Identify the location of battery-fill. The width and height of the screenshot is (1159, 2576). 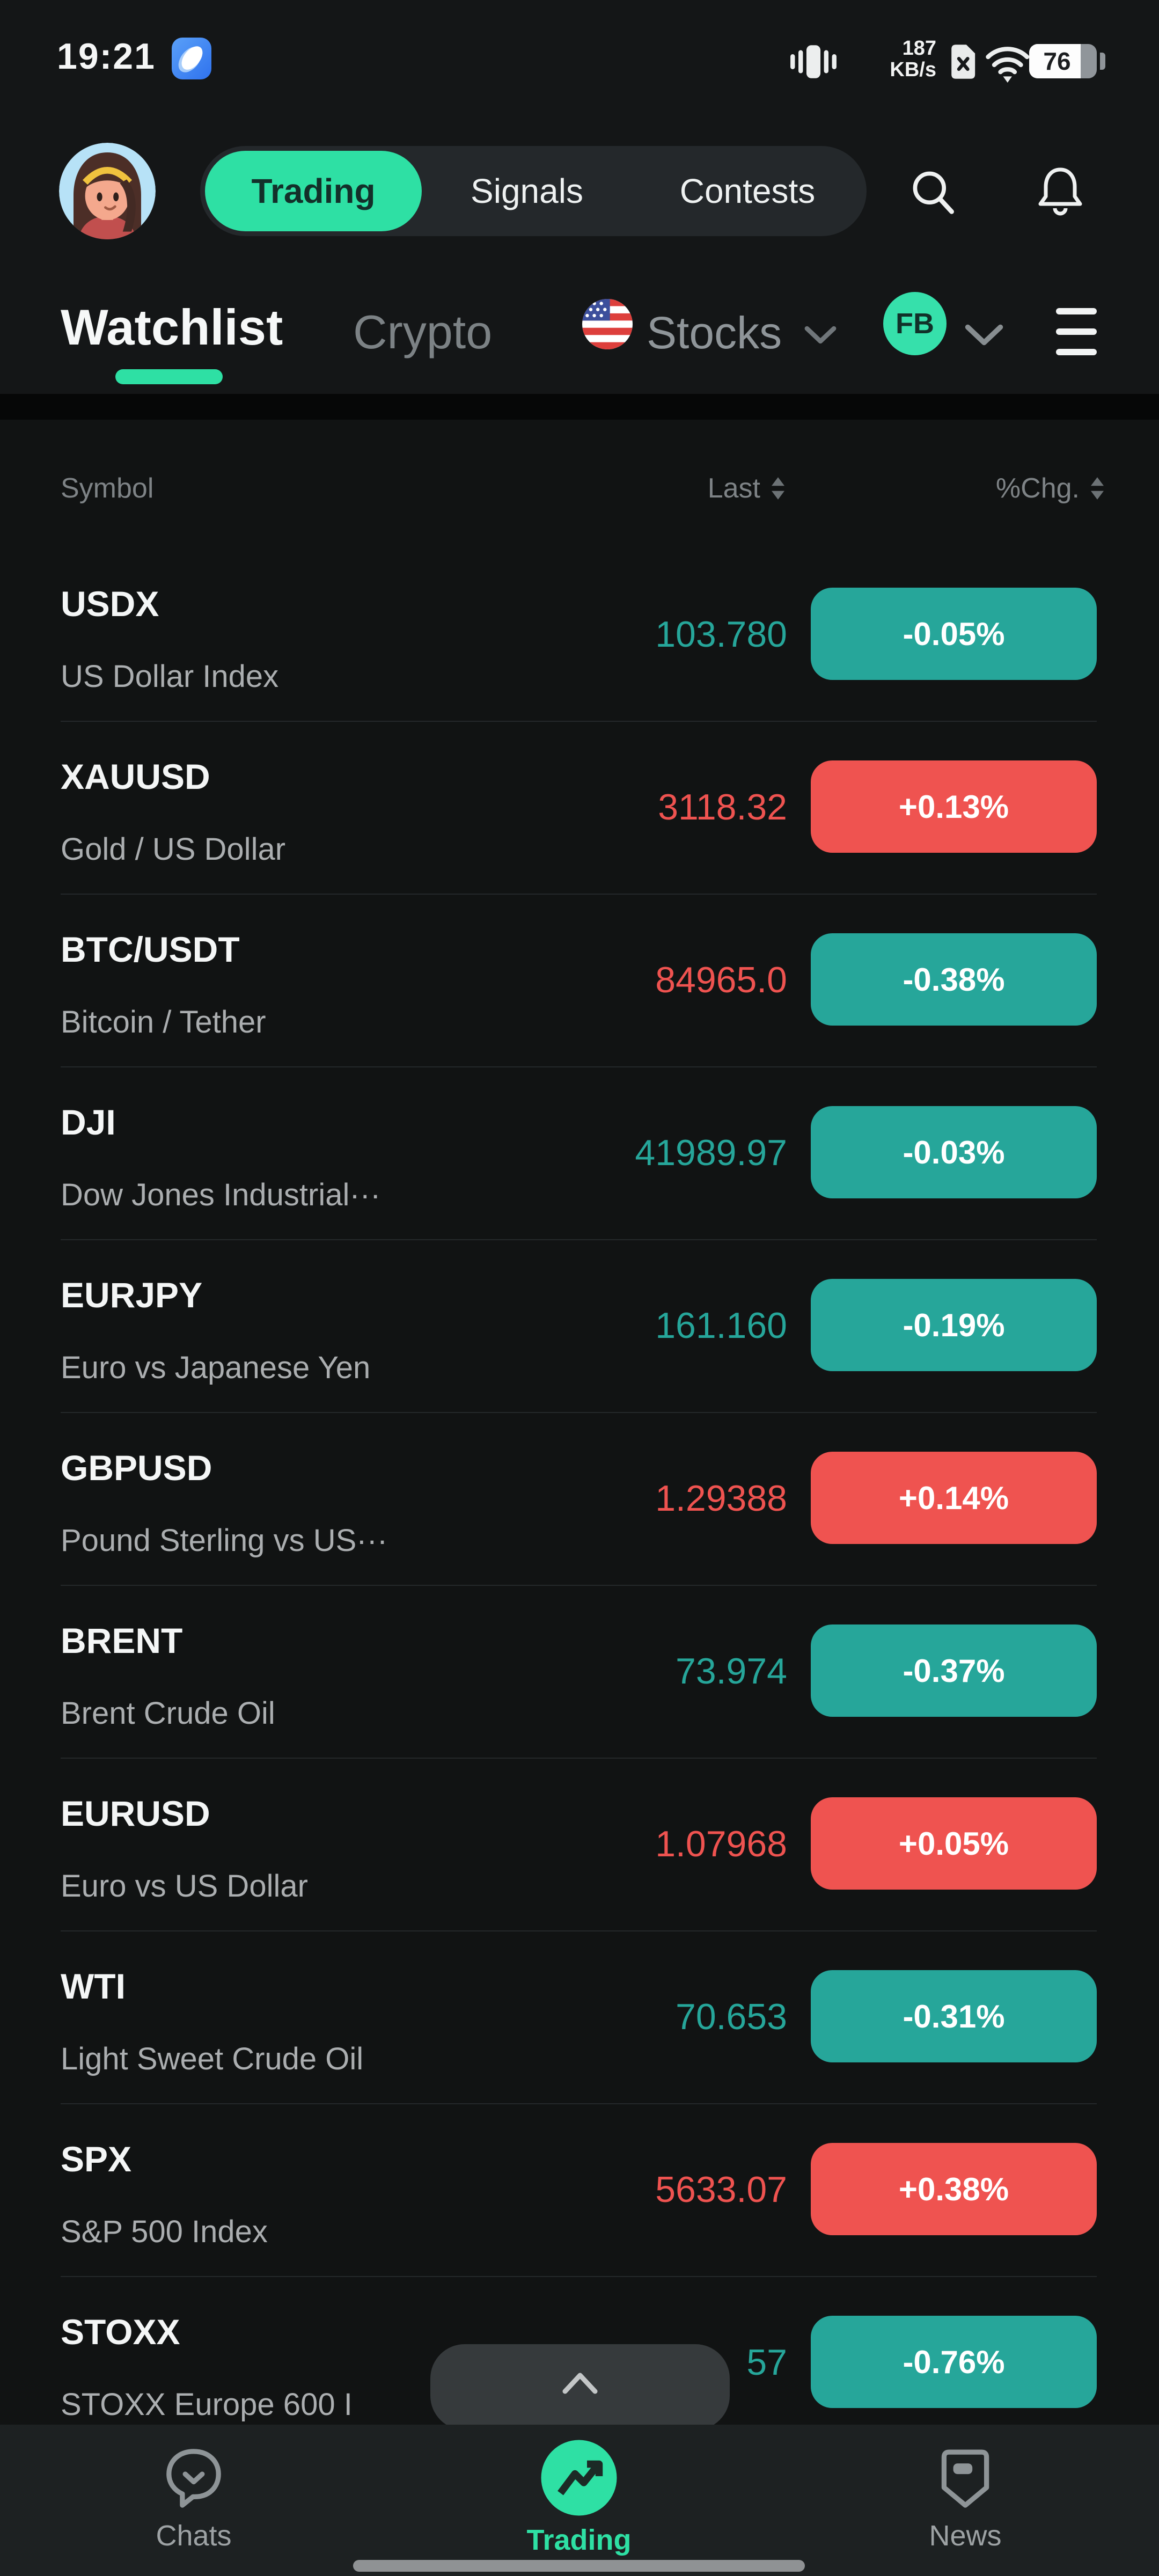
(1055, 61).